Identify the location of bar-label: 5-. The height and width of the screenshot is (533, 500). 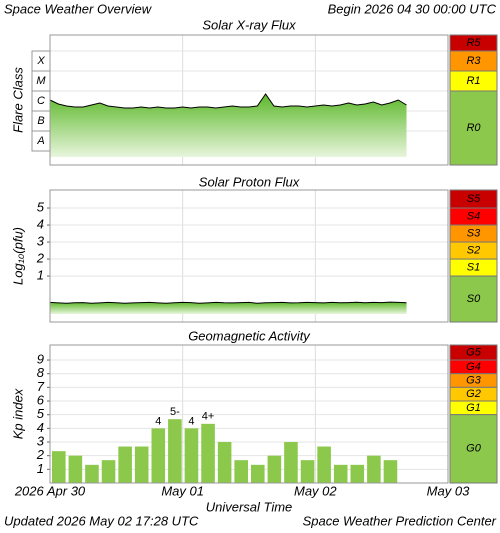
(175, 412).